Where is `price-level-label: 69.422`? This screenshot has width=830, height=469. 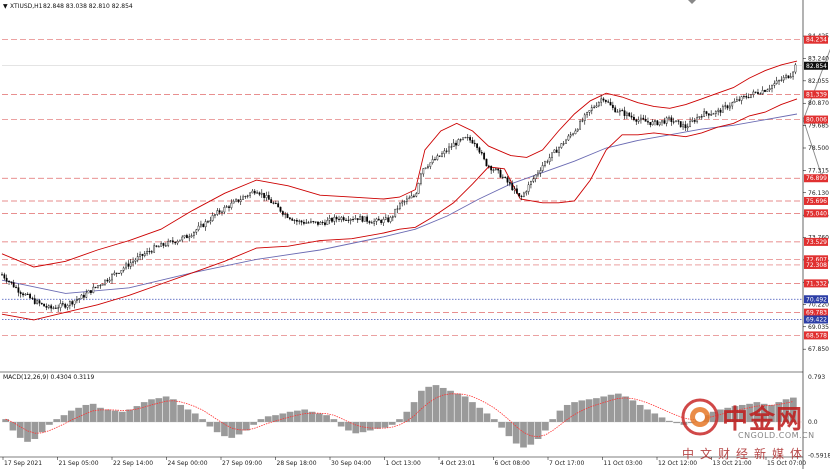
price-level-label: 69.422 is located at coordinates (816, 319).